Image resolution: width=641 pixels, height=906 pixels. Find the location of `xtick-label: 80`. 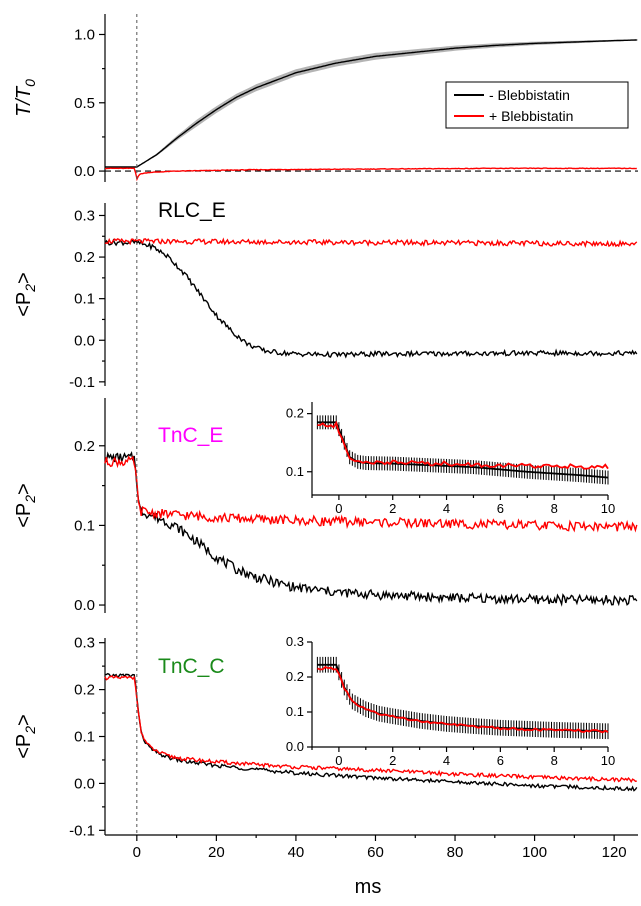

xtick-label: 80 is located at coordinates (455, 852).